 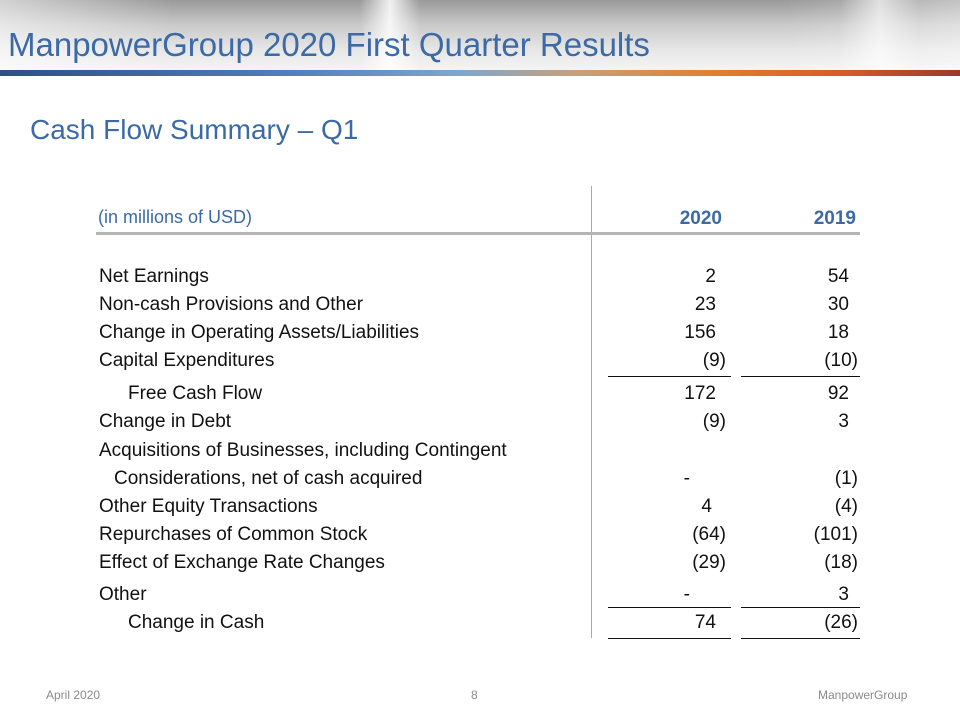 I want to click on table-row-change-in-debt: Change in Debt (9) 3, so click(x=480, y=425).